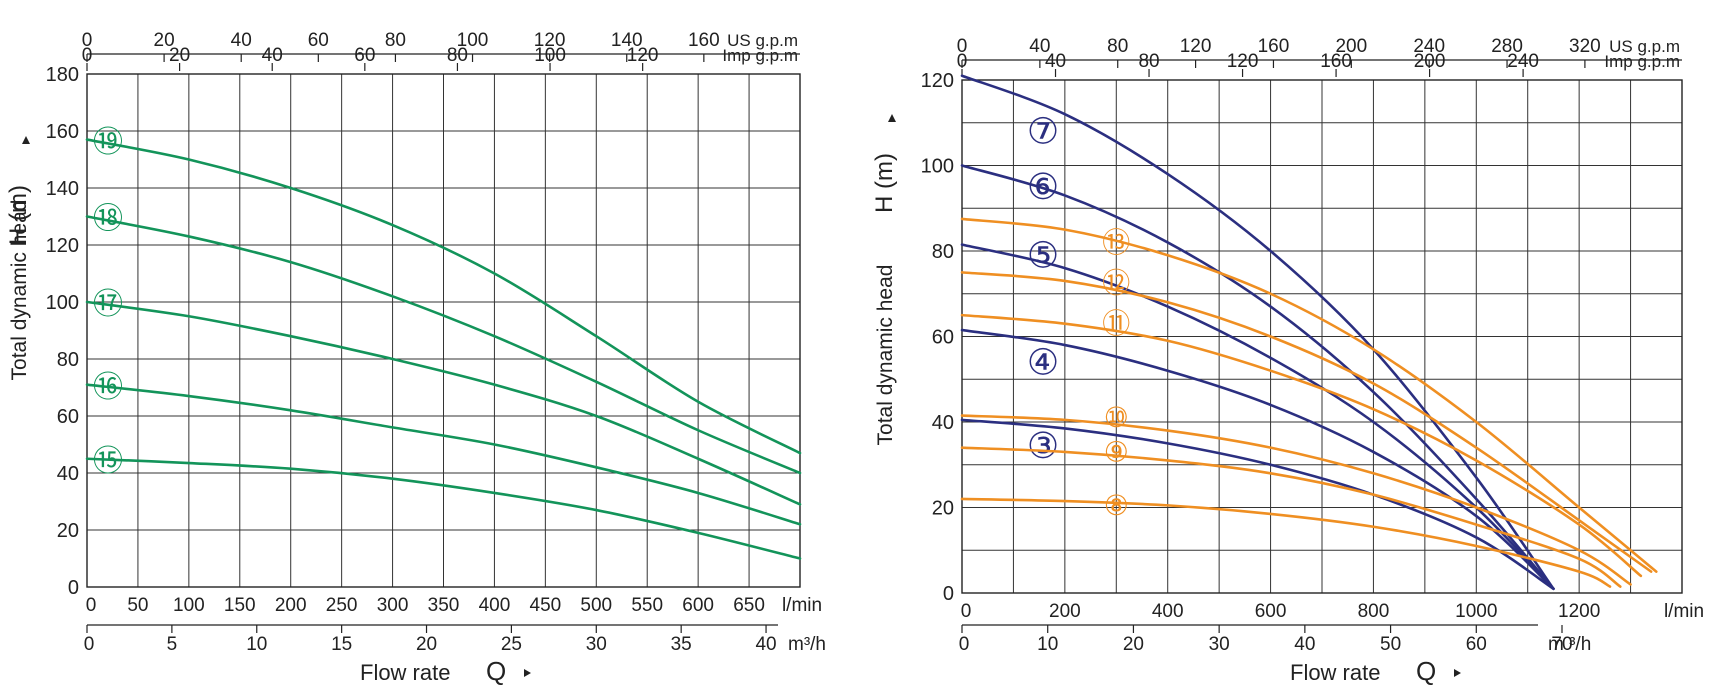 The width and height of the screenshot is (1726, 688). I want to click on y-tick-label: 40, so click(943, 423).